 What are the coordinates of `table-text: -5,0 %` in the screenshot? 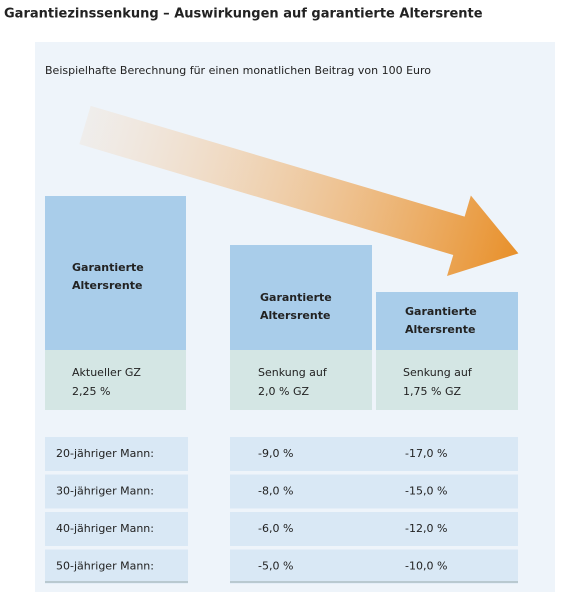 It's located at (275, 566).